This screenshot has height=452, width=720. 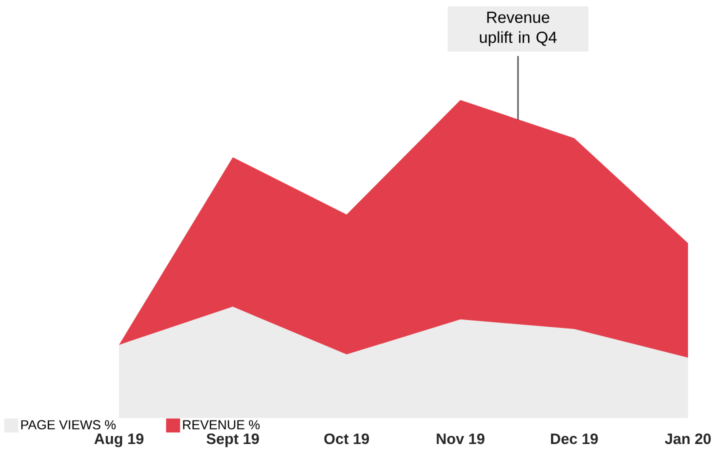 I want to click on x-tick-label: Sept 19, so click(x=232, y=441).